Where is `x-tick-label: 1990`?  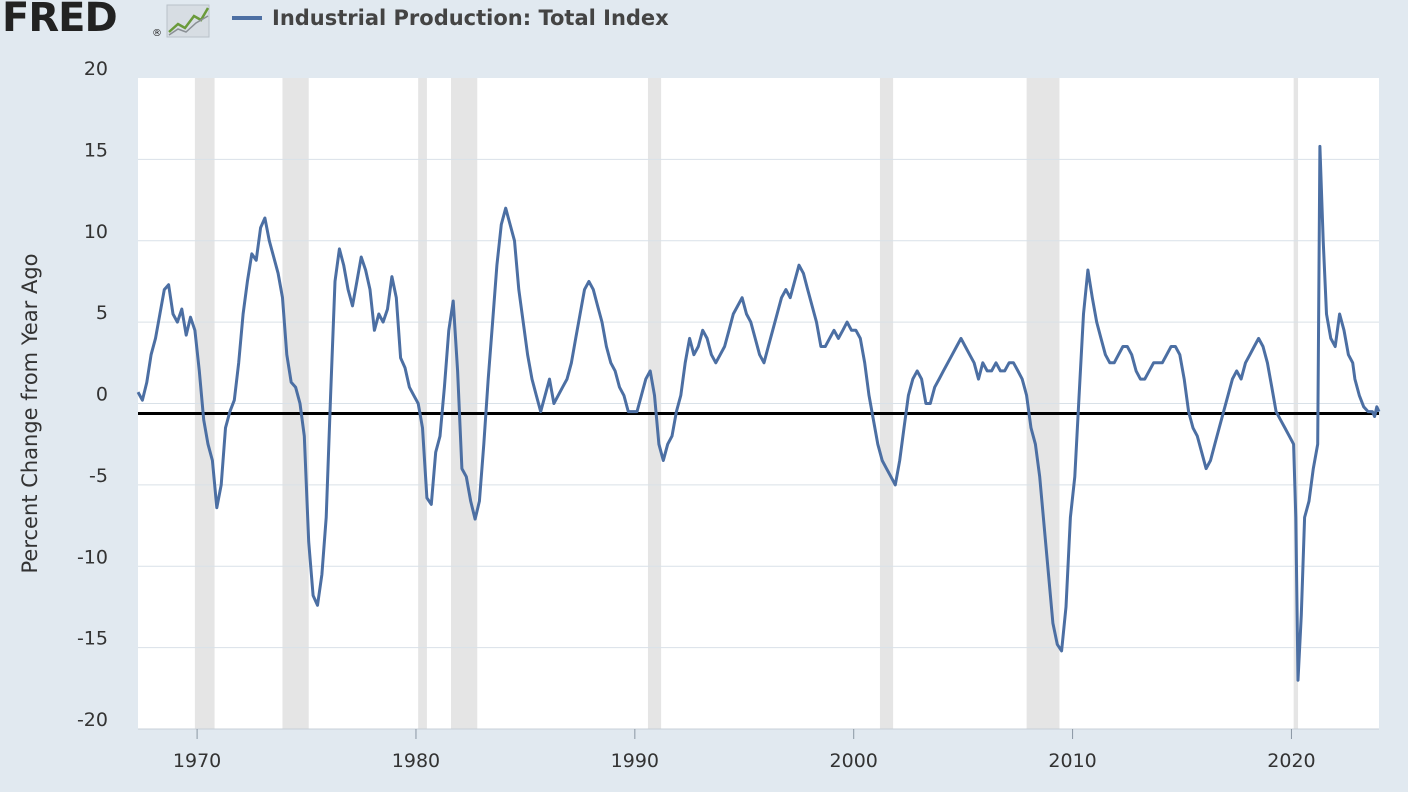 x-tick-label: 1990 is located at coordinates (635, 761).